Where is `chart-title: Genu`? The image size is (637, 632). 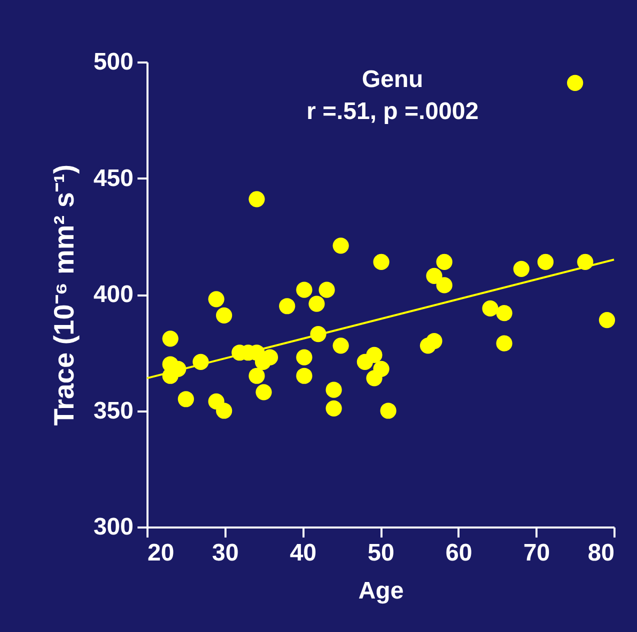
chart-title: Genu is located at coordinates (393, 79).